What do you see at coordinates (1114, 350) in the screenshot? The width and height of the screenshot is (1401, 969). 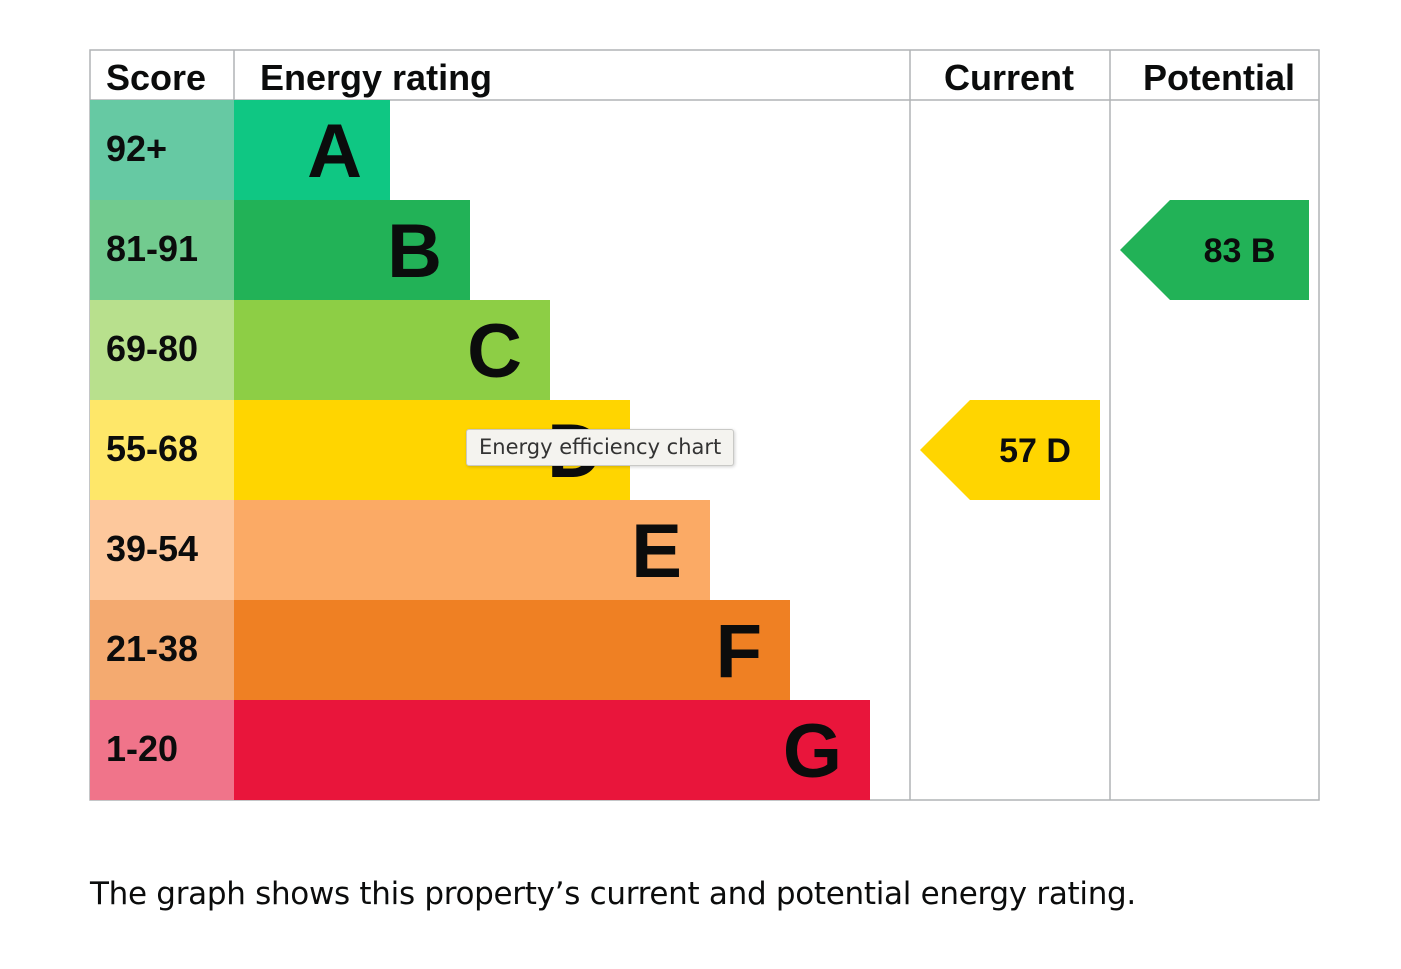 I see `rating-markers: 57 D 83 B` at bounding box center [1114, 350].